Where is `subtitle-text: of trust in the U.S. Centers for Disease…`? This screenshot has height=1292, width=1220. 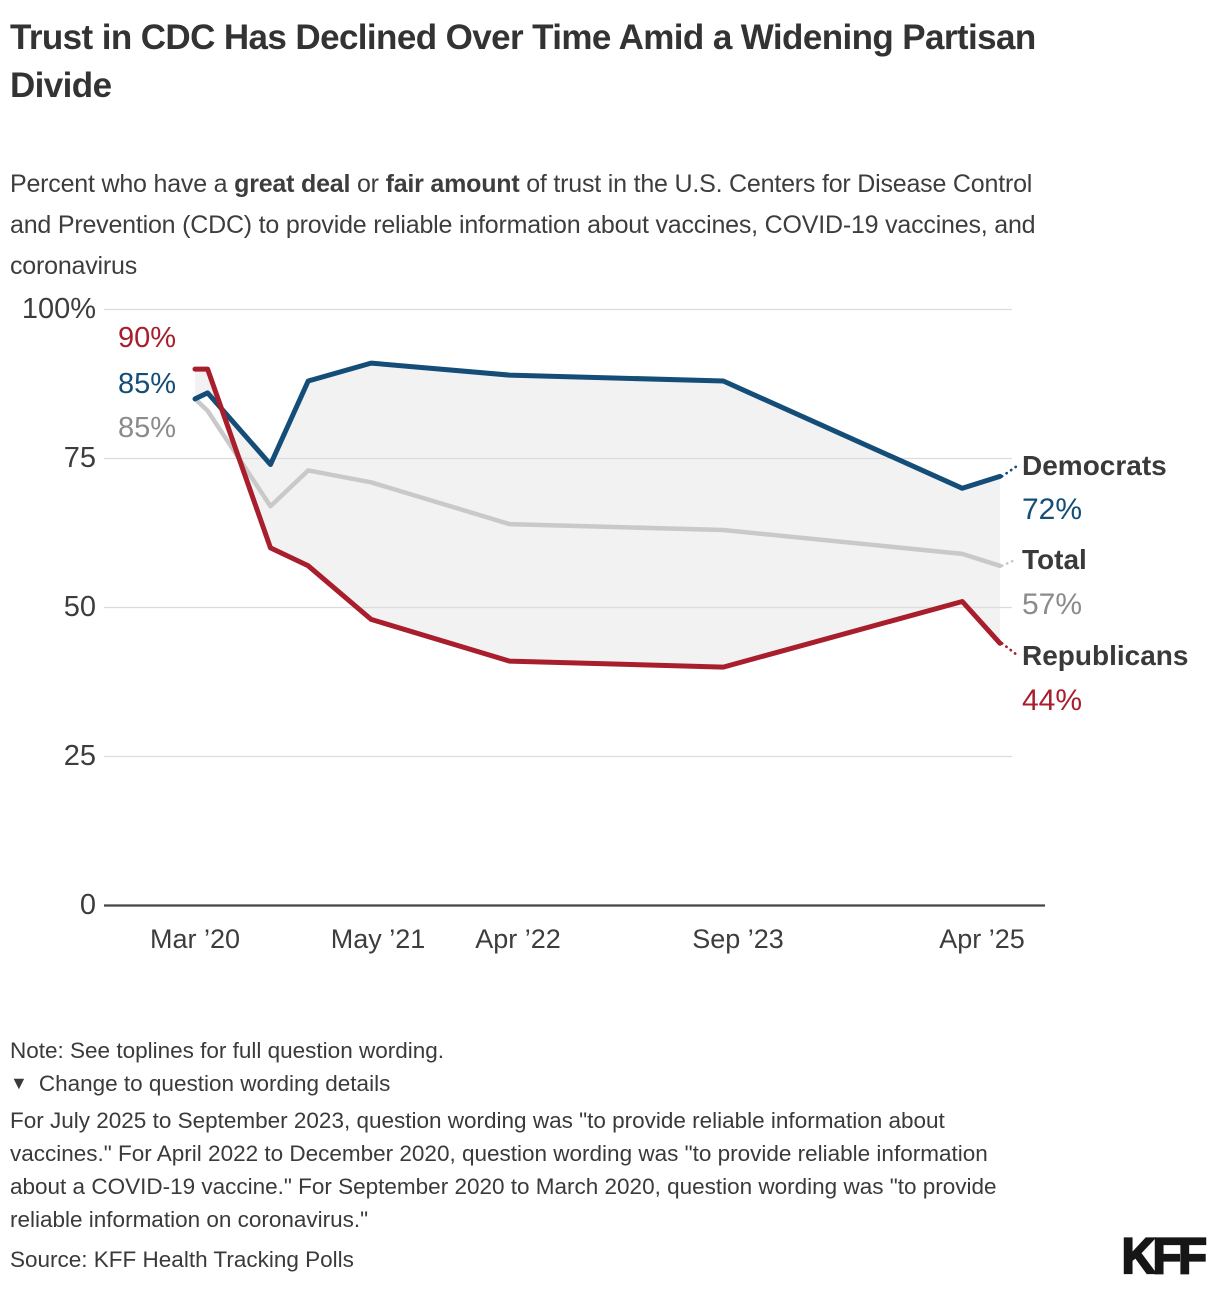
subtitle-text: of trust in the U.S. Centers for Disease… is located at coordinates (523, 225).